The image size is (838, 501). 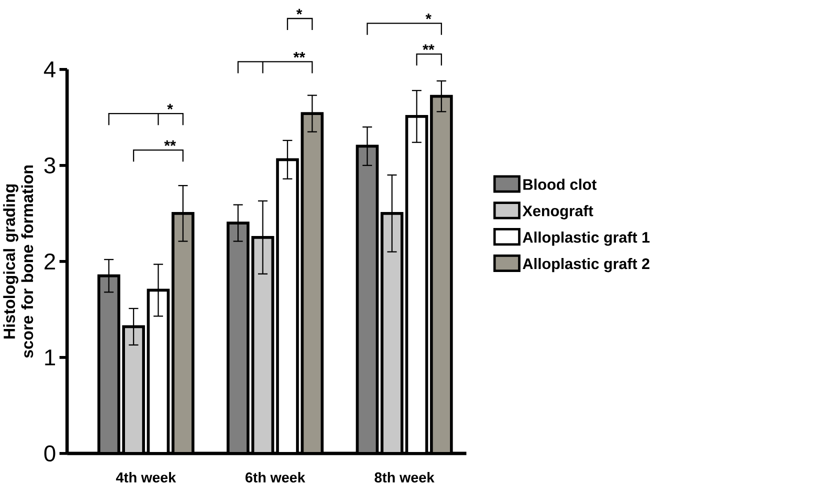 I want to click on annotation: *, so click(x=170, y=107).